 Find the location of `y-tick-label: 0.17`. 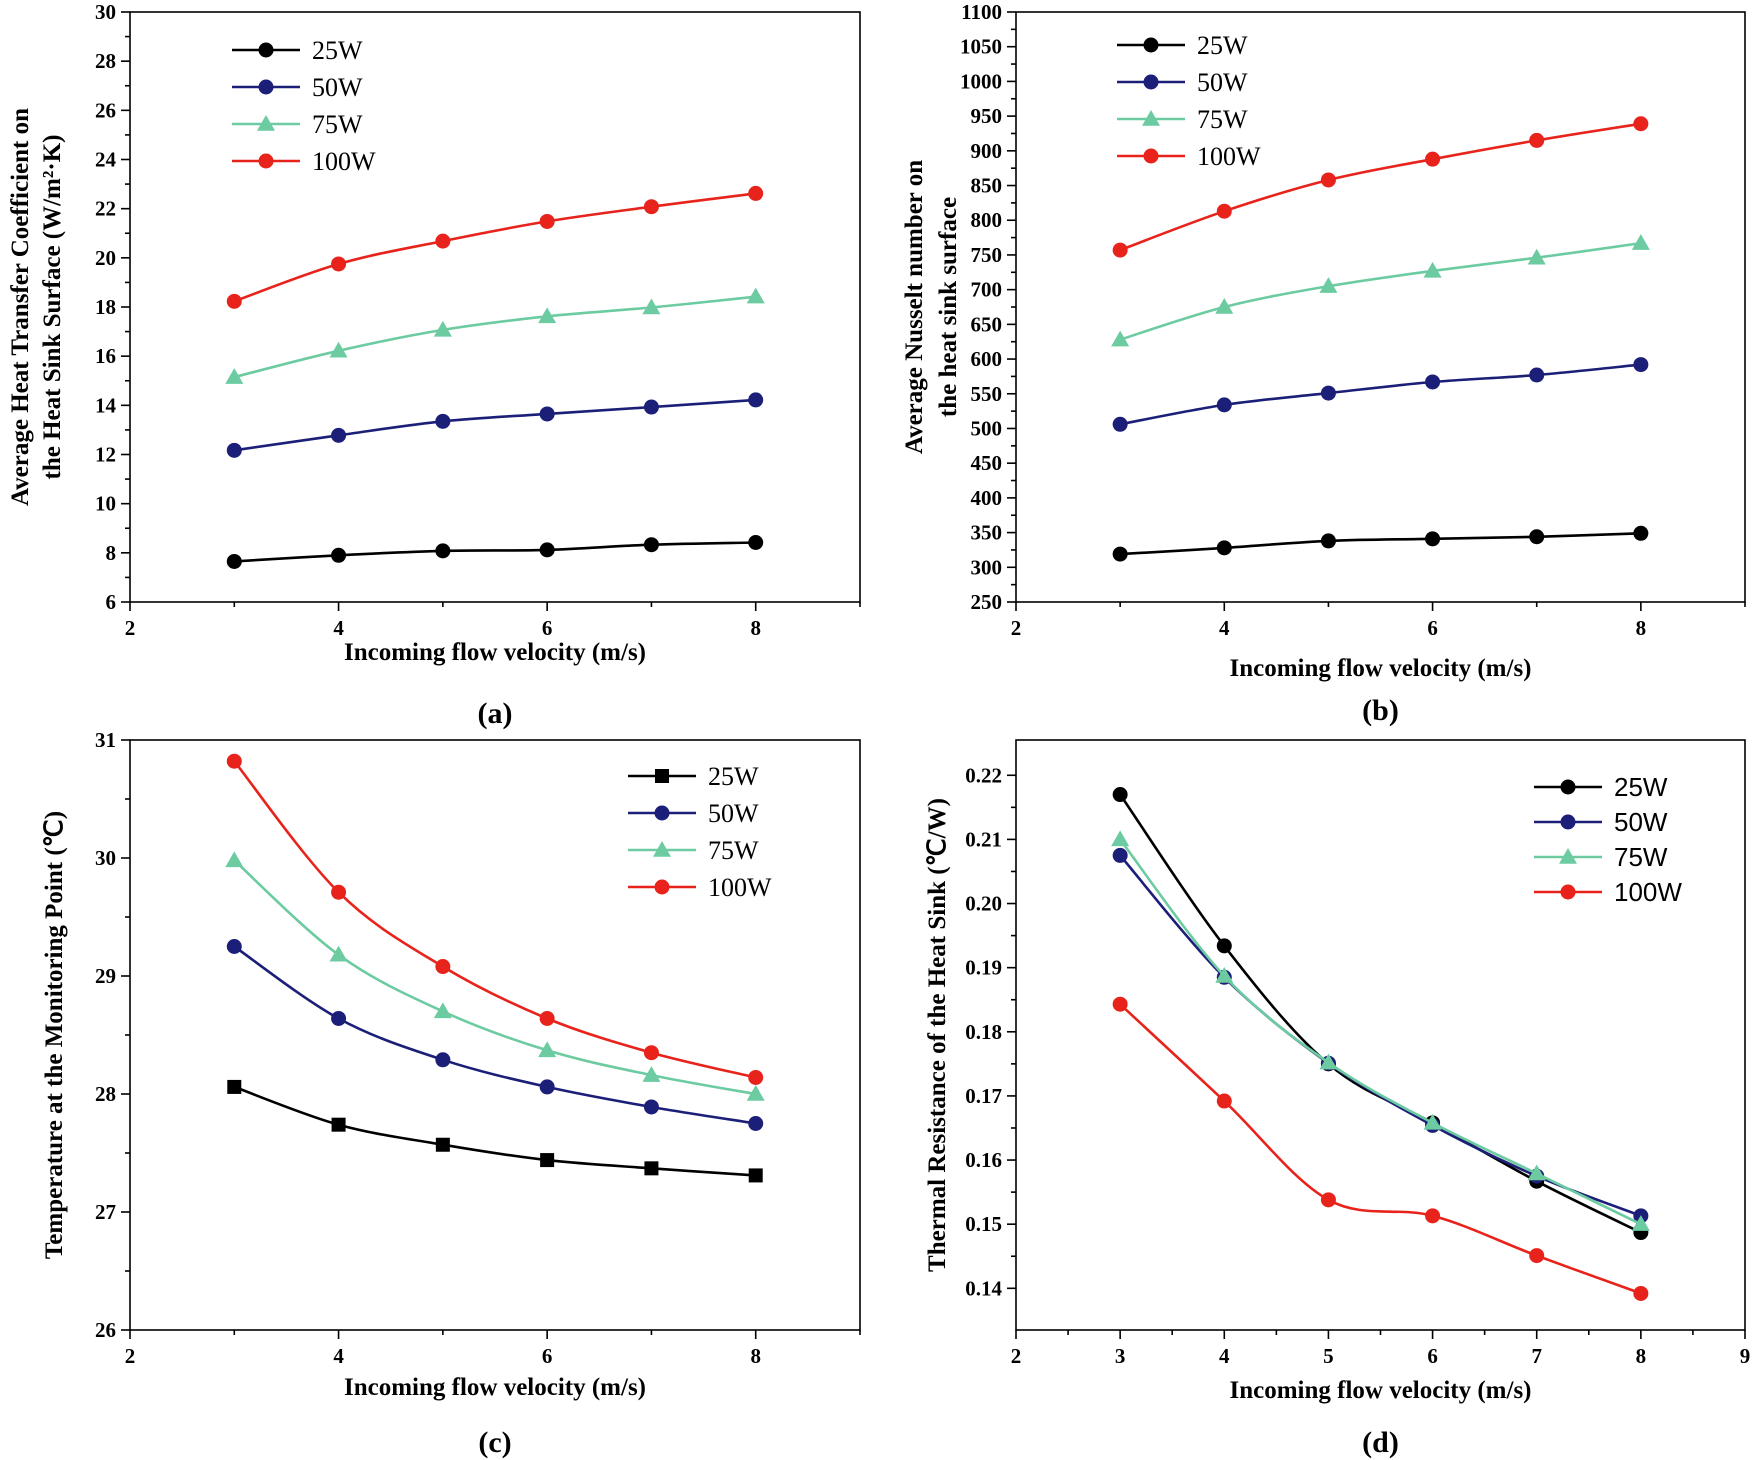

y-tick-label: 0.17 is located at coordinates (983, 1096).